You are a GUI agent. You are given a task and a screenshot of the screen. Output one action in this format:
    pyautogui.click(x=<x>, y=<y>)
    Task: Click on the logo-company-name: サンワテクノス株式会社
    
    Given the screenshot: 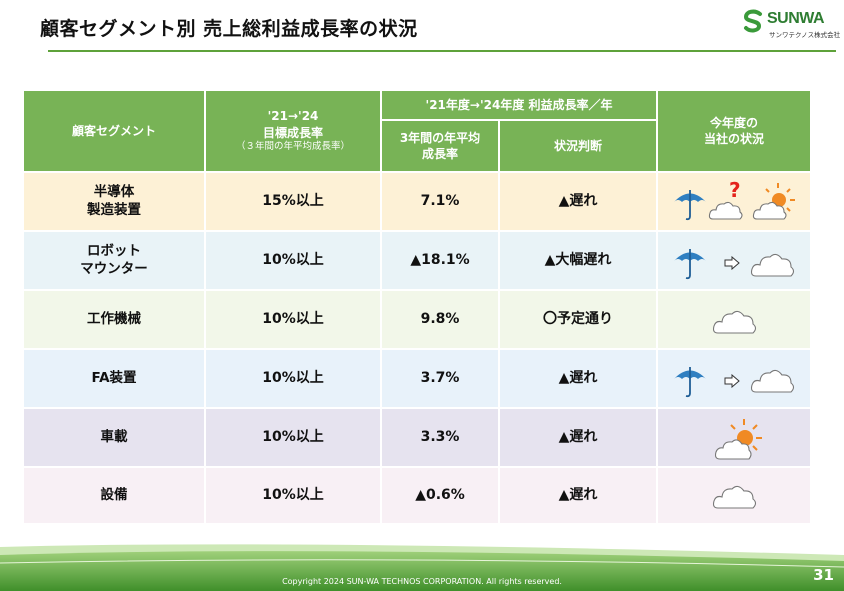 What is the action you would take?
    pyautogui.click(x=805, y=35)
    